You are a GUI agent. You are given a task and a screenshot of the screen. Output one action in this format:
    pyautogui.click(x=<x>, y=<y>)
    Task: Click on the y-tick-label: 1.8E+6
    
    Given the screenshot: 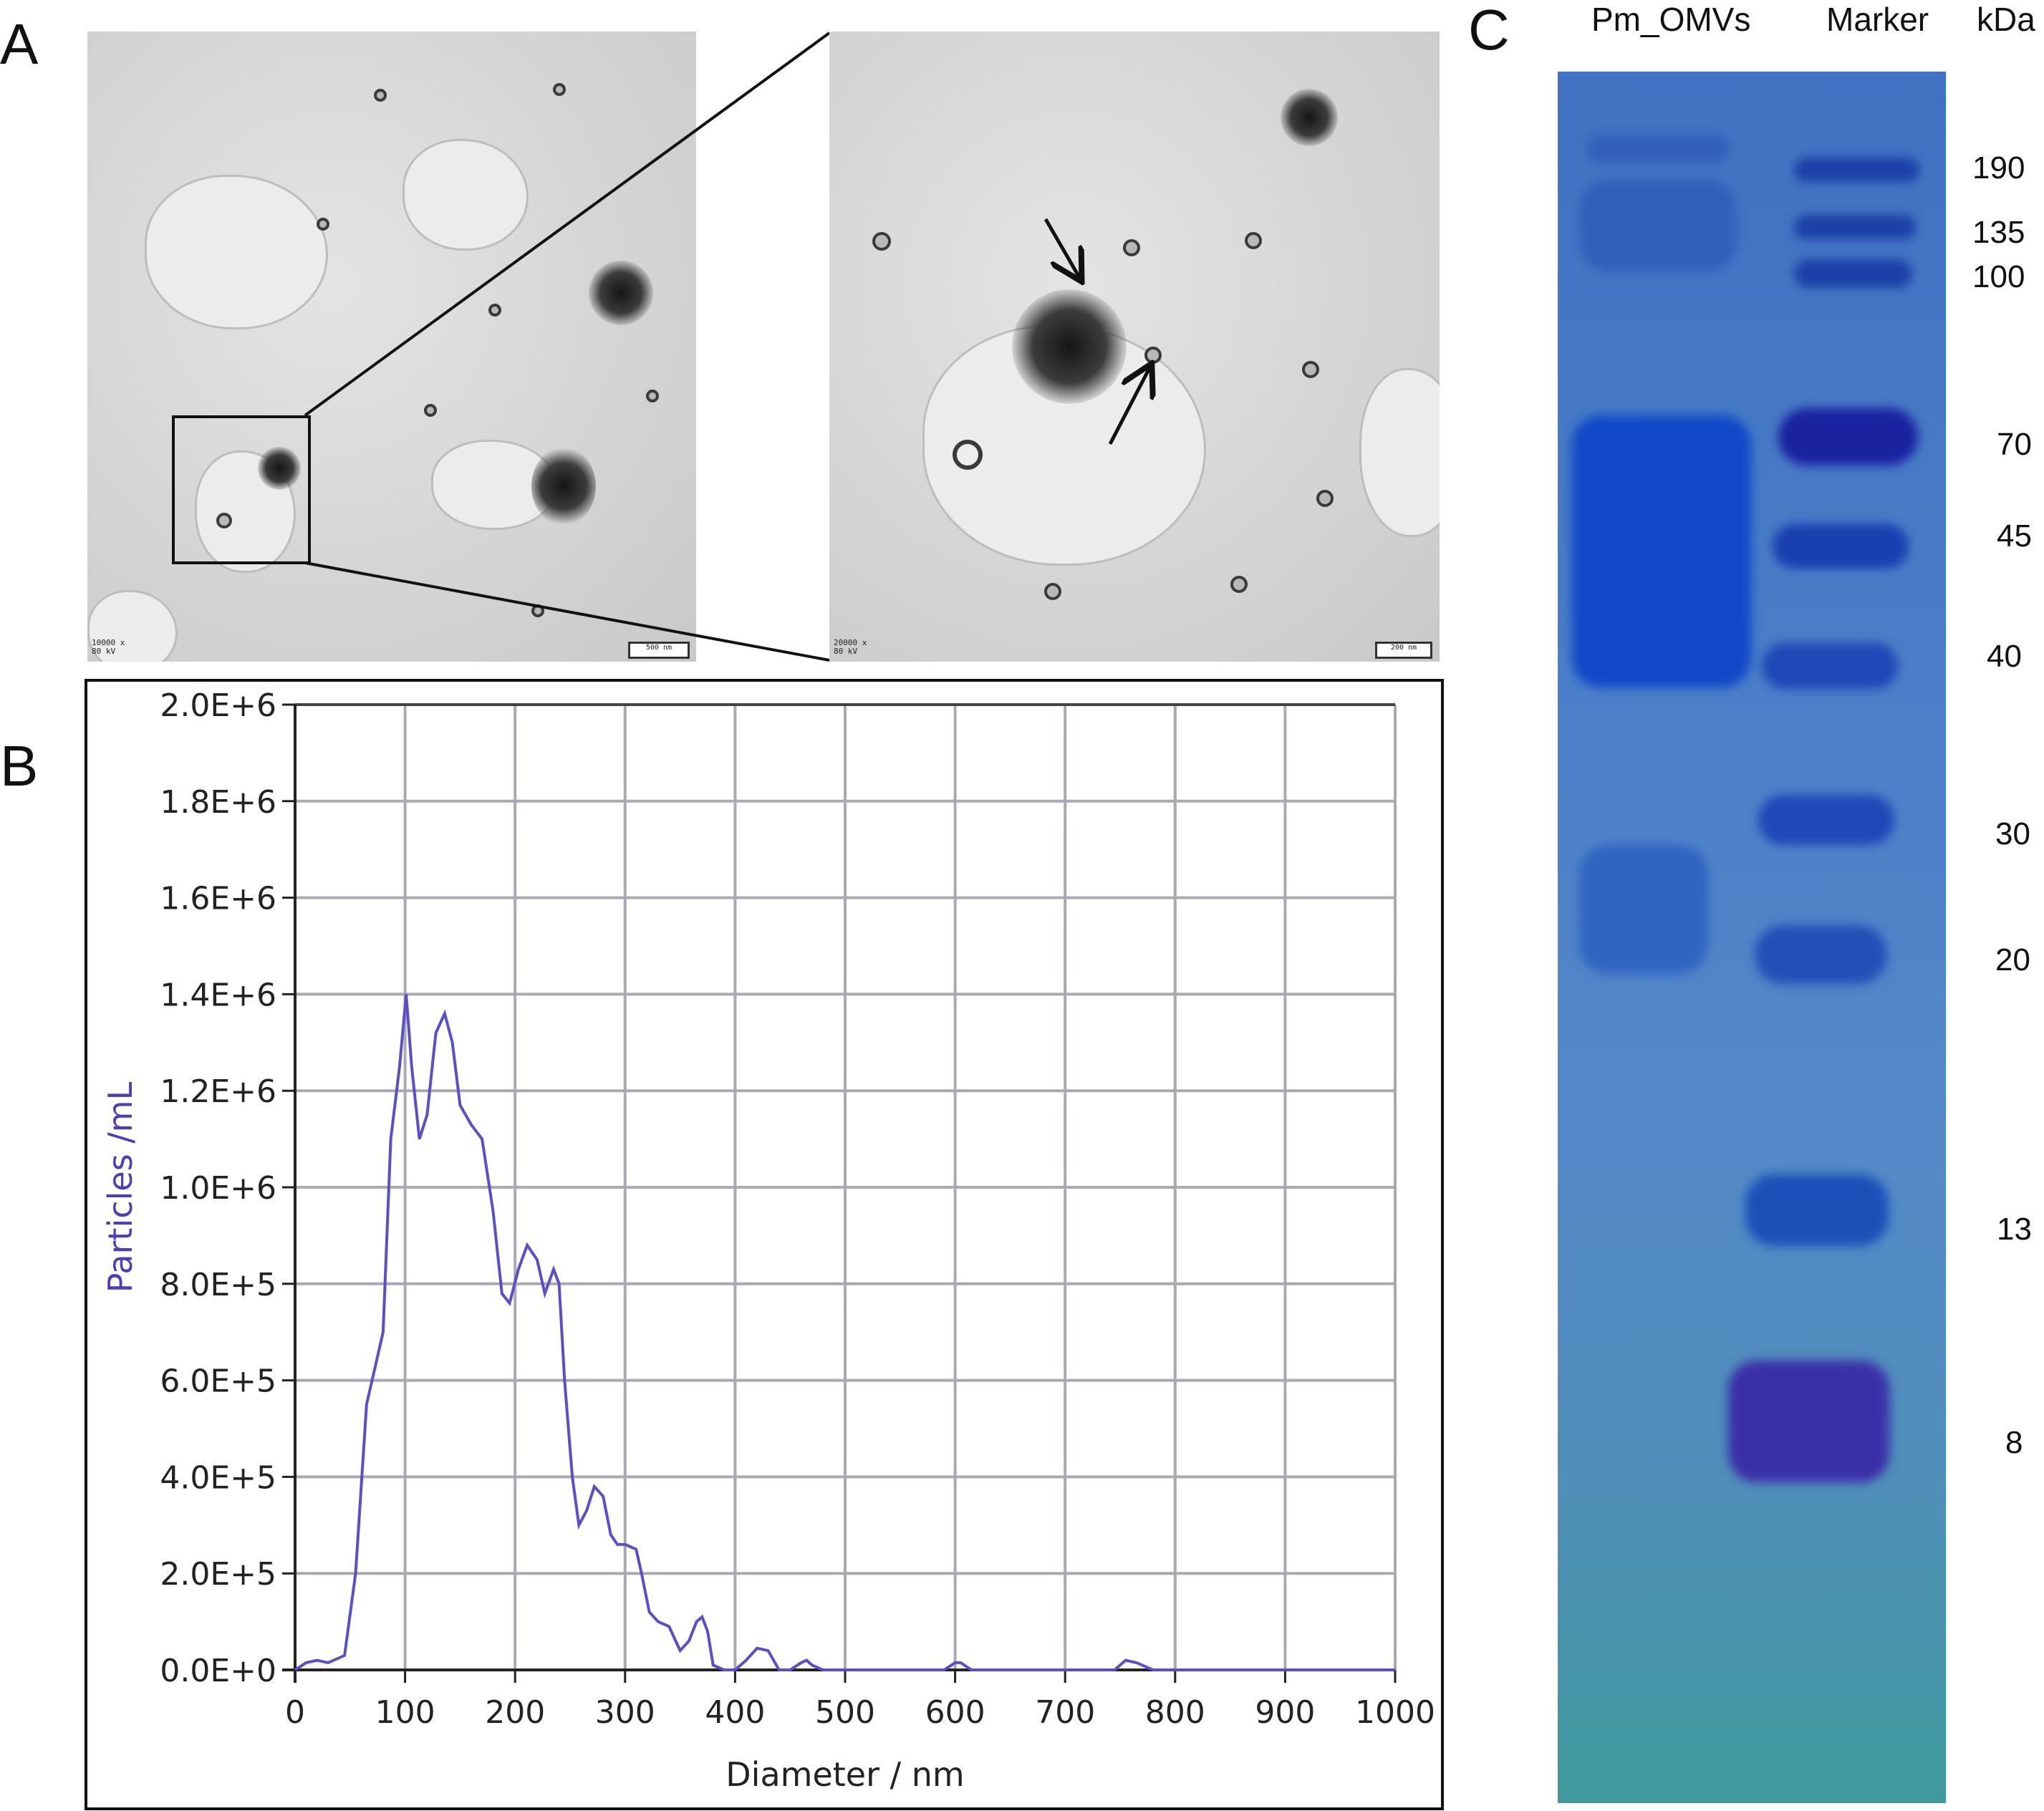 What is the action you would take?
    pyautogui.click(x=218, y=802)
    